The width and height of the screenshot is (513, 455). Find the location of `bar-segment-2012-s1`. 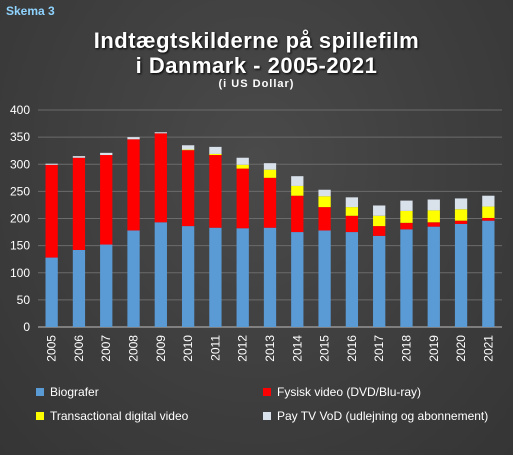

bar-segment-2012-s1 is located at coordinates (242, 198).